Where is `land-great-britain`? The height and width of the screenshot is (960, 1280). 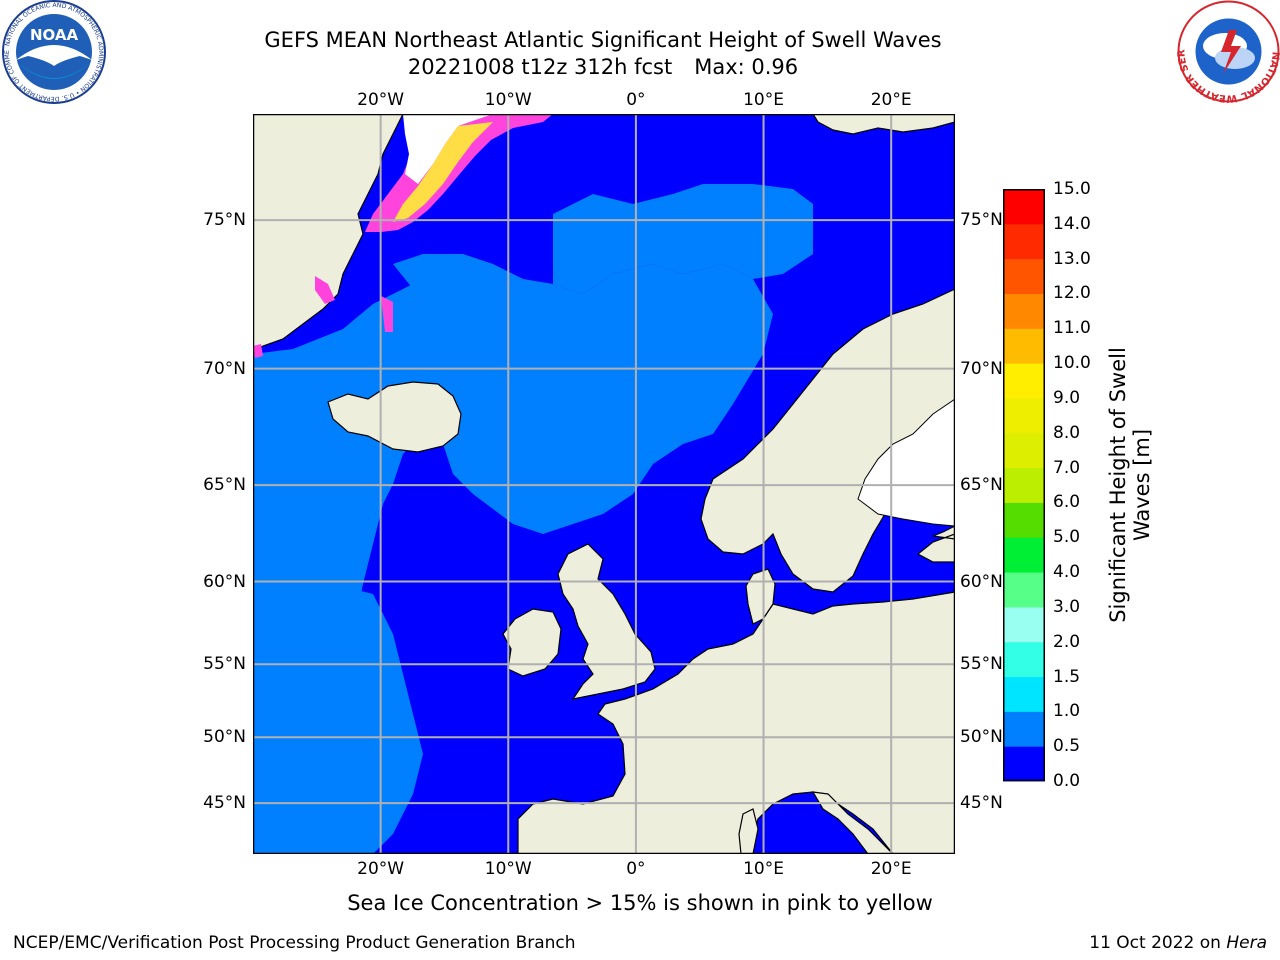
land-great-britain is located at coordinates (606, 621).